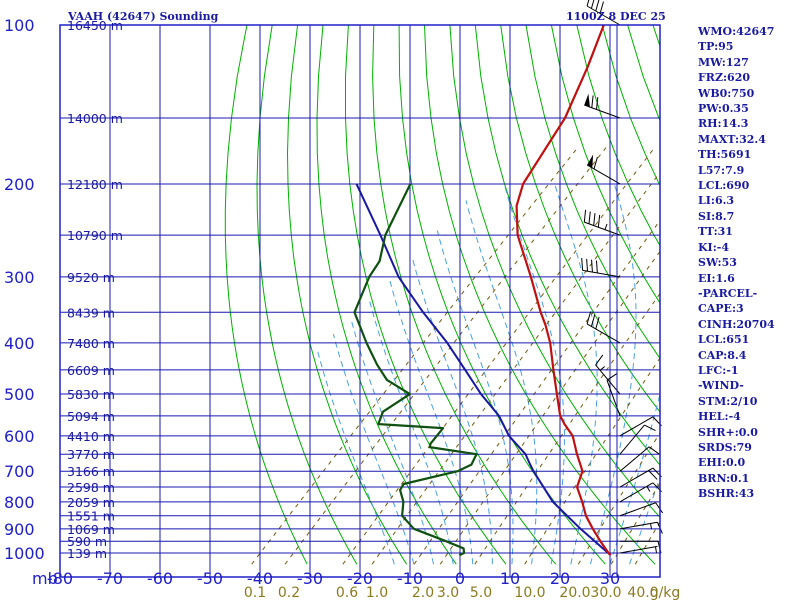  What do you see at coordinates (721, 386) in the screenshot?
I see `stat-line: -WIND-` at bounding box center [721, 386].